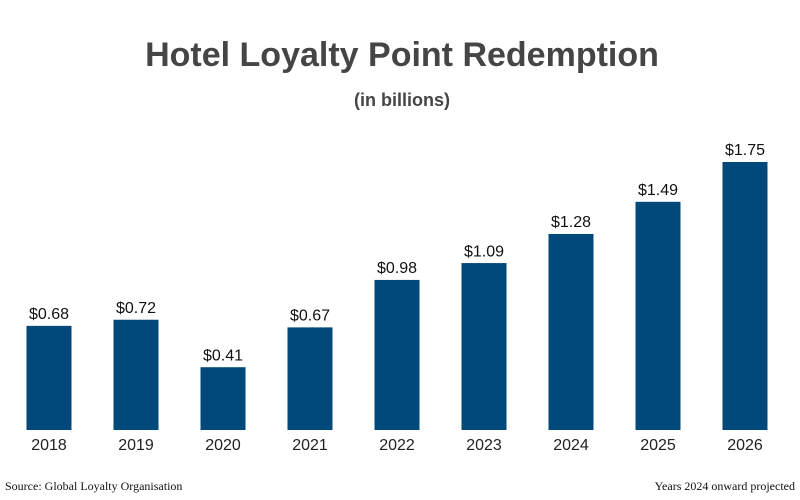  What do you see at coordinates (310, 316) in the screenshot?
I see `value-label: $0.67` at bounding box center [310, 316].